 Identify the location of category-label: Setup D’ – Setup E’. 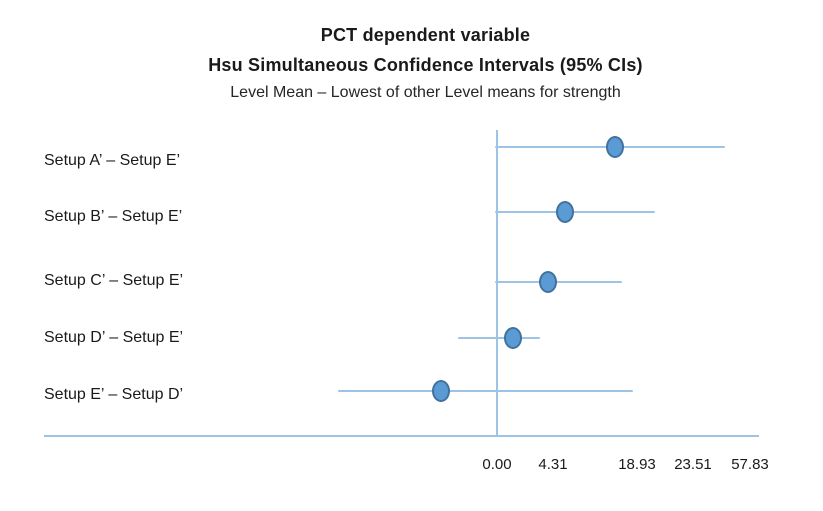
(114, 337).